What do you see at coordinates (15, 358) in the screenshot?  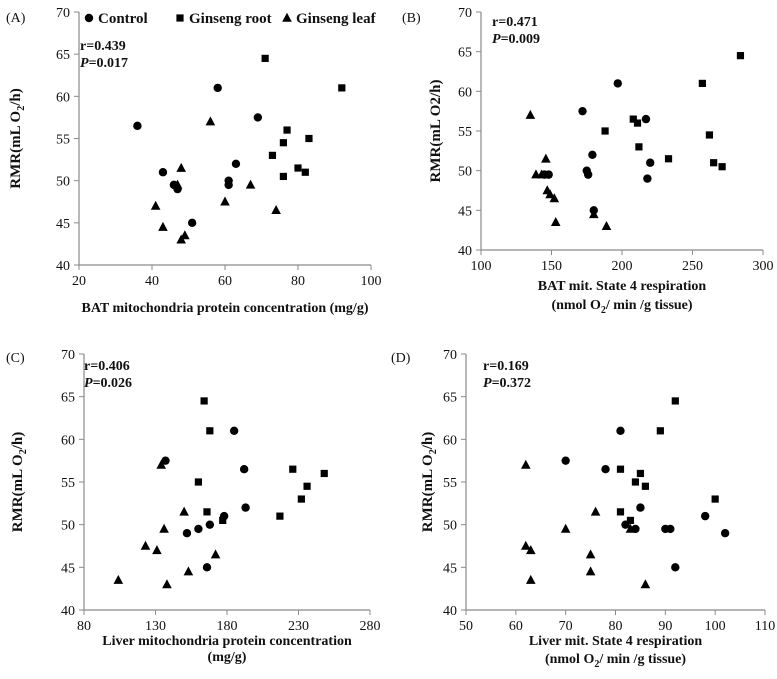 I see `panel-label: (C)` at bounding box center [15, 358].